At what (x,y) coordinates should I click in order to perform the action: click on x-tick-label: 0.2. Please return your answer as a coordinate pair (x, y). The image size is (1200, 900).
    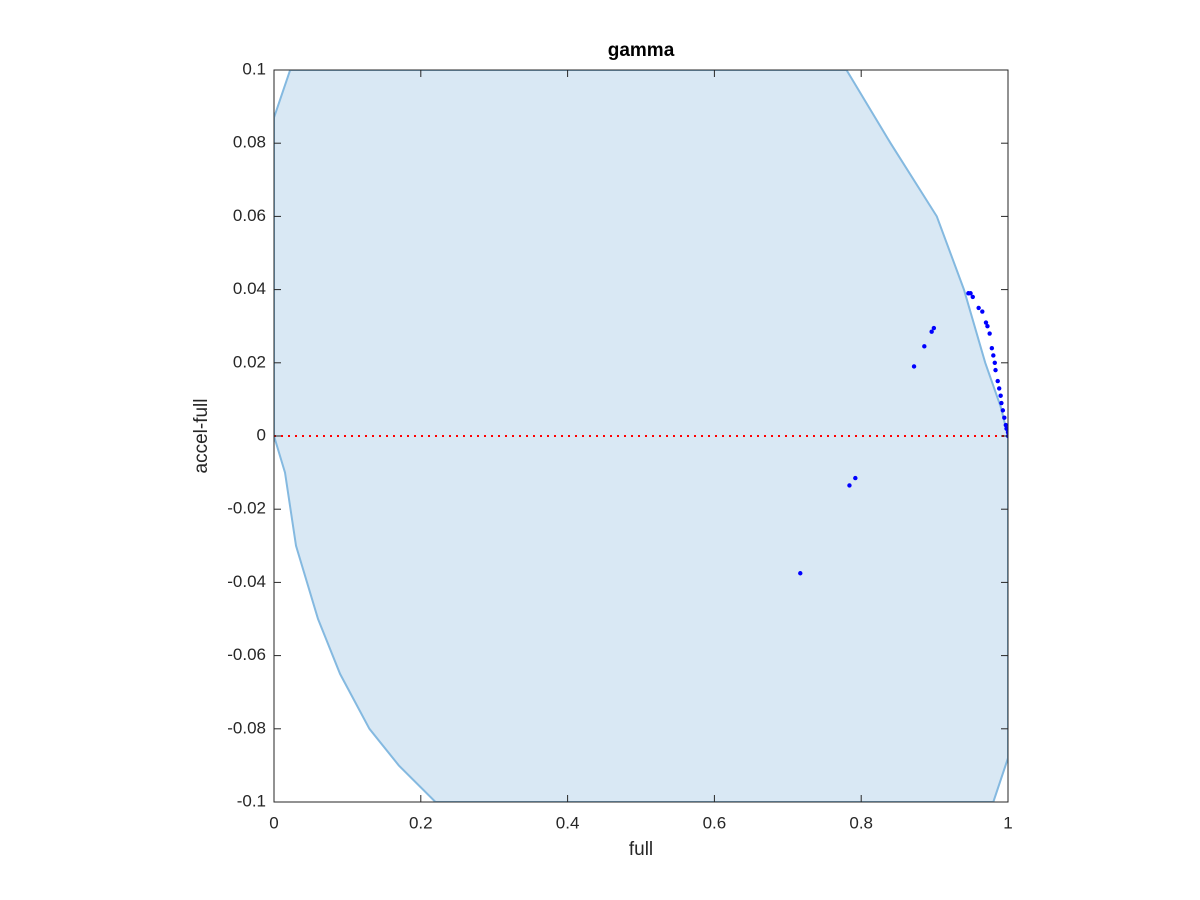
    Looking at the image, I should click on (421, 822).